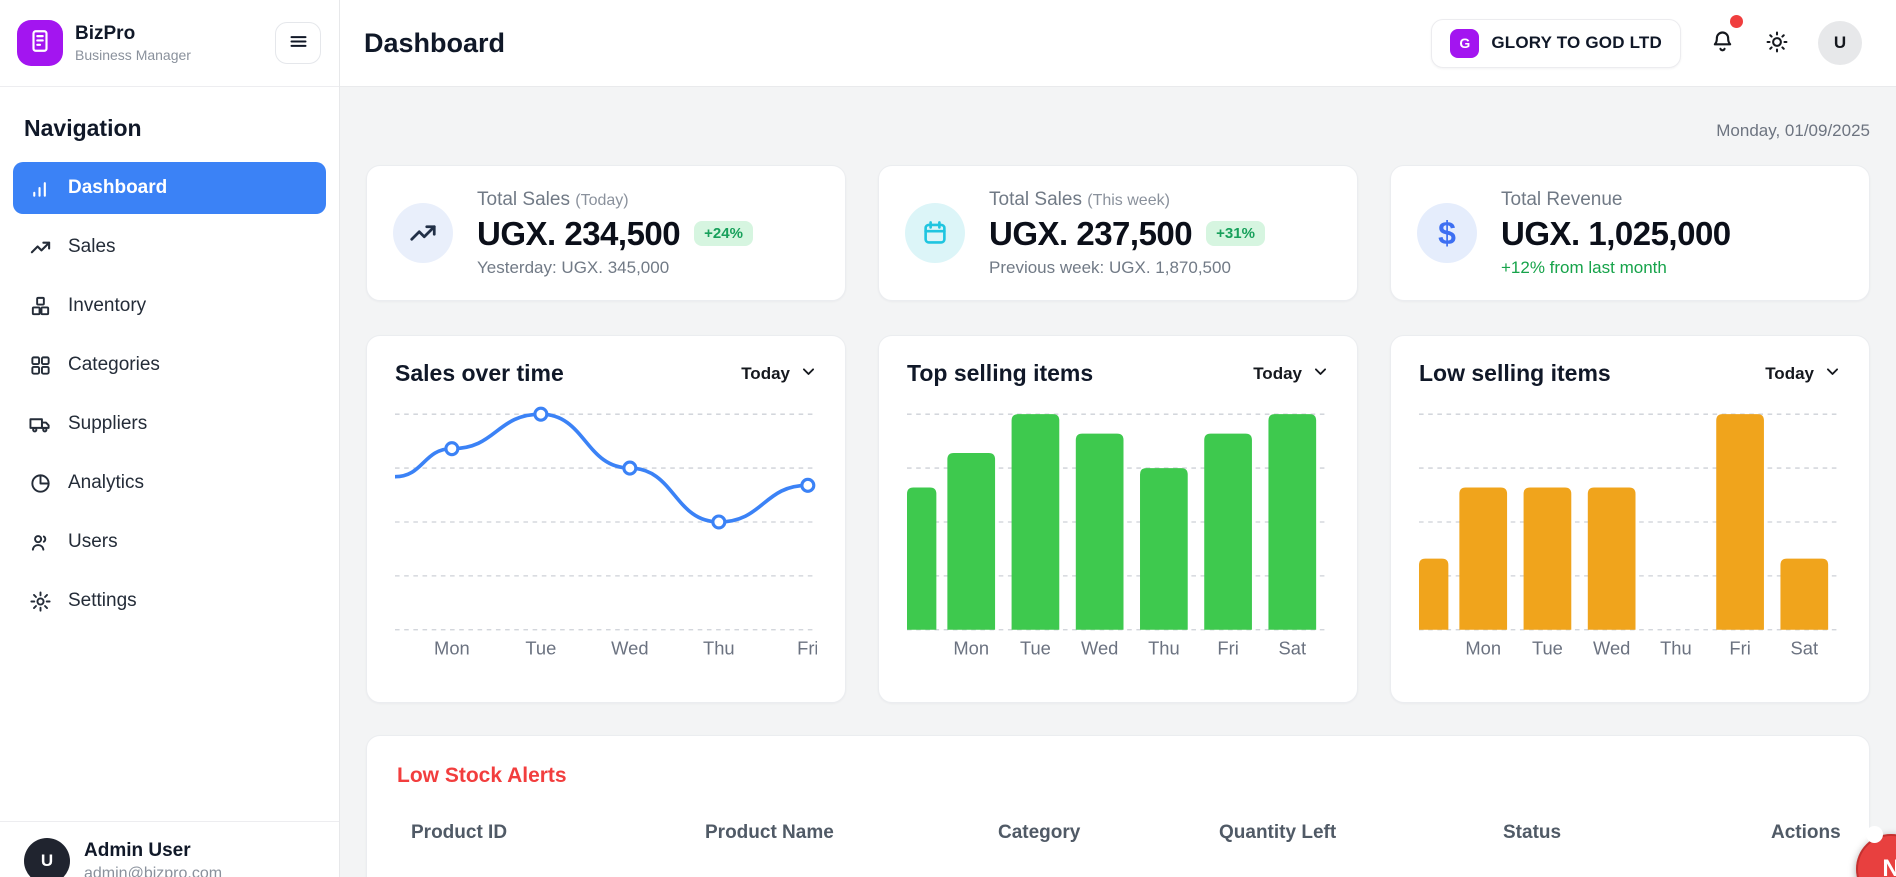 The height and width of the screenshot is (877, 1896). Describe the element at coordinates (133, 55) in the screenshot. I see `brand-subtitle: Business Manager` at that location.